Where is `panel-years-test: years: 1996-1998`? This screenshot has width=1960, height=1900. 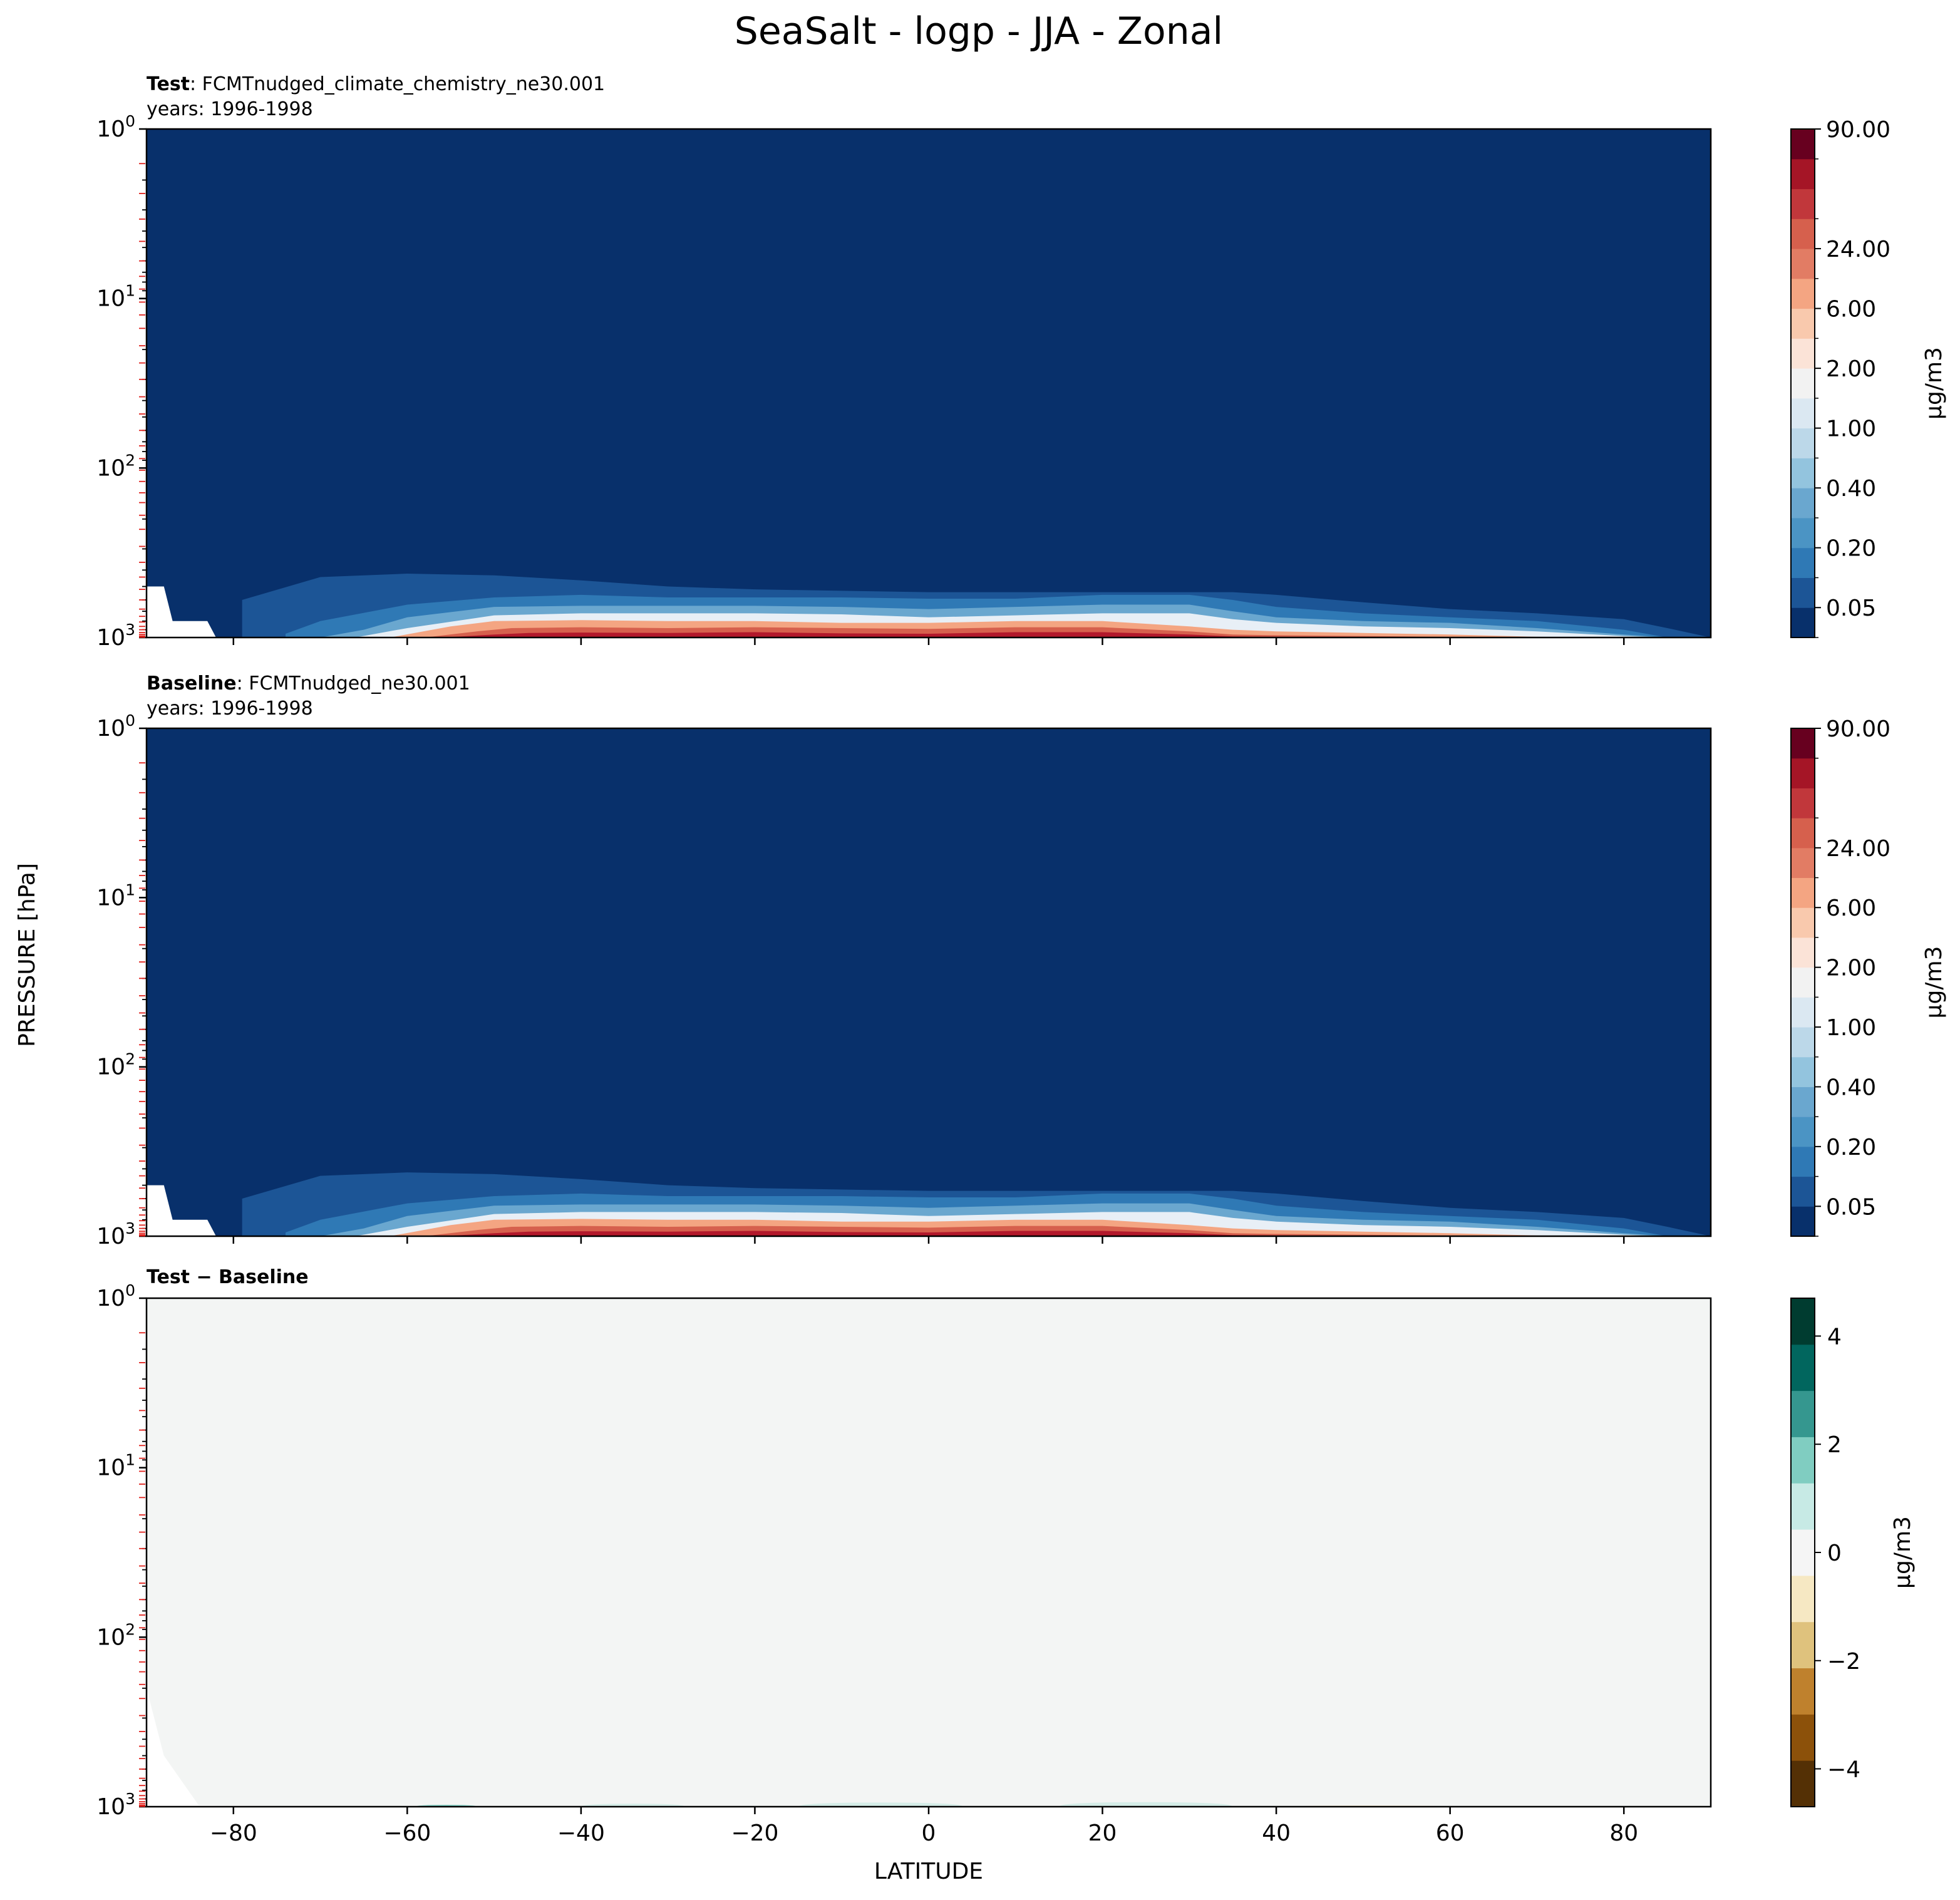 panel-years-test: years: 1996-1998 is located at coordinates (230, 109).